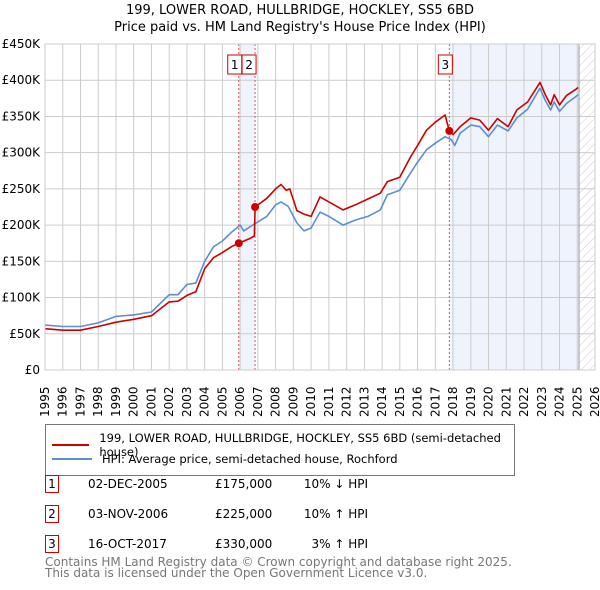  What do you see at coordinates (506, 401) in the screenshot?
I see `x-tick-label: 2021` at bounding box center [506, 401].